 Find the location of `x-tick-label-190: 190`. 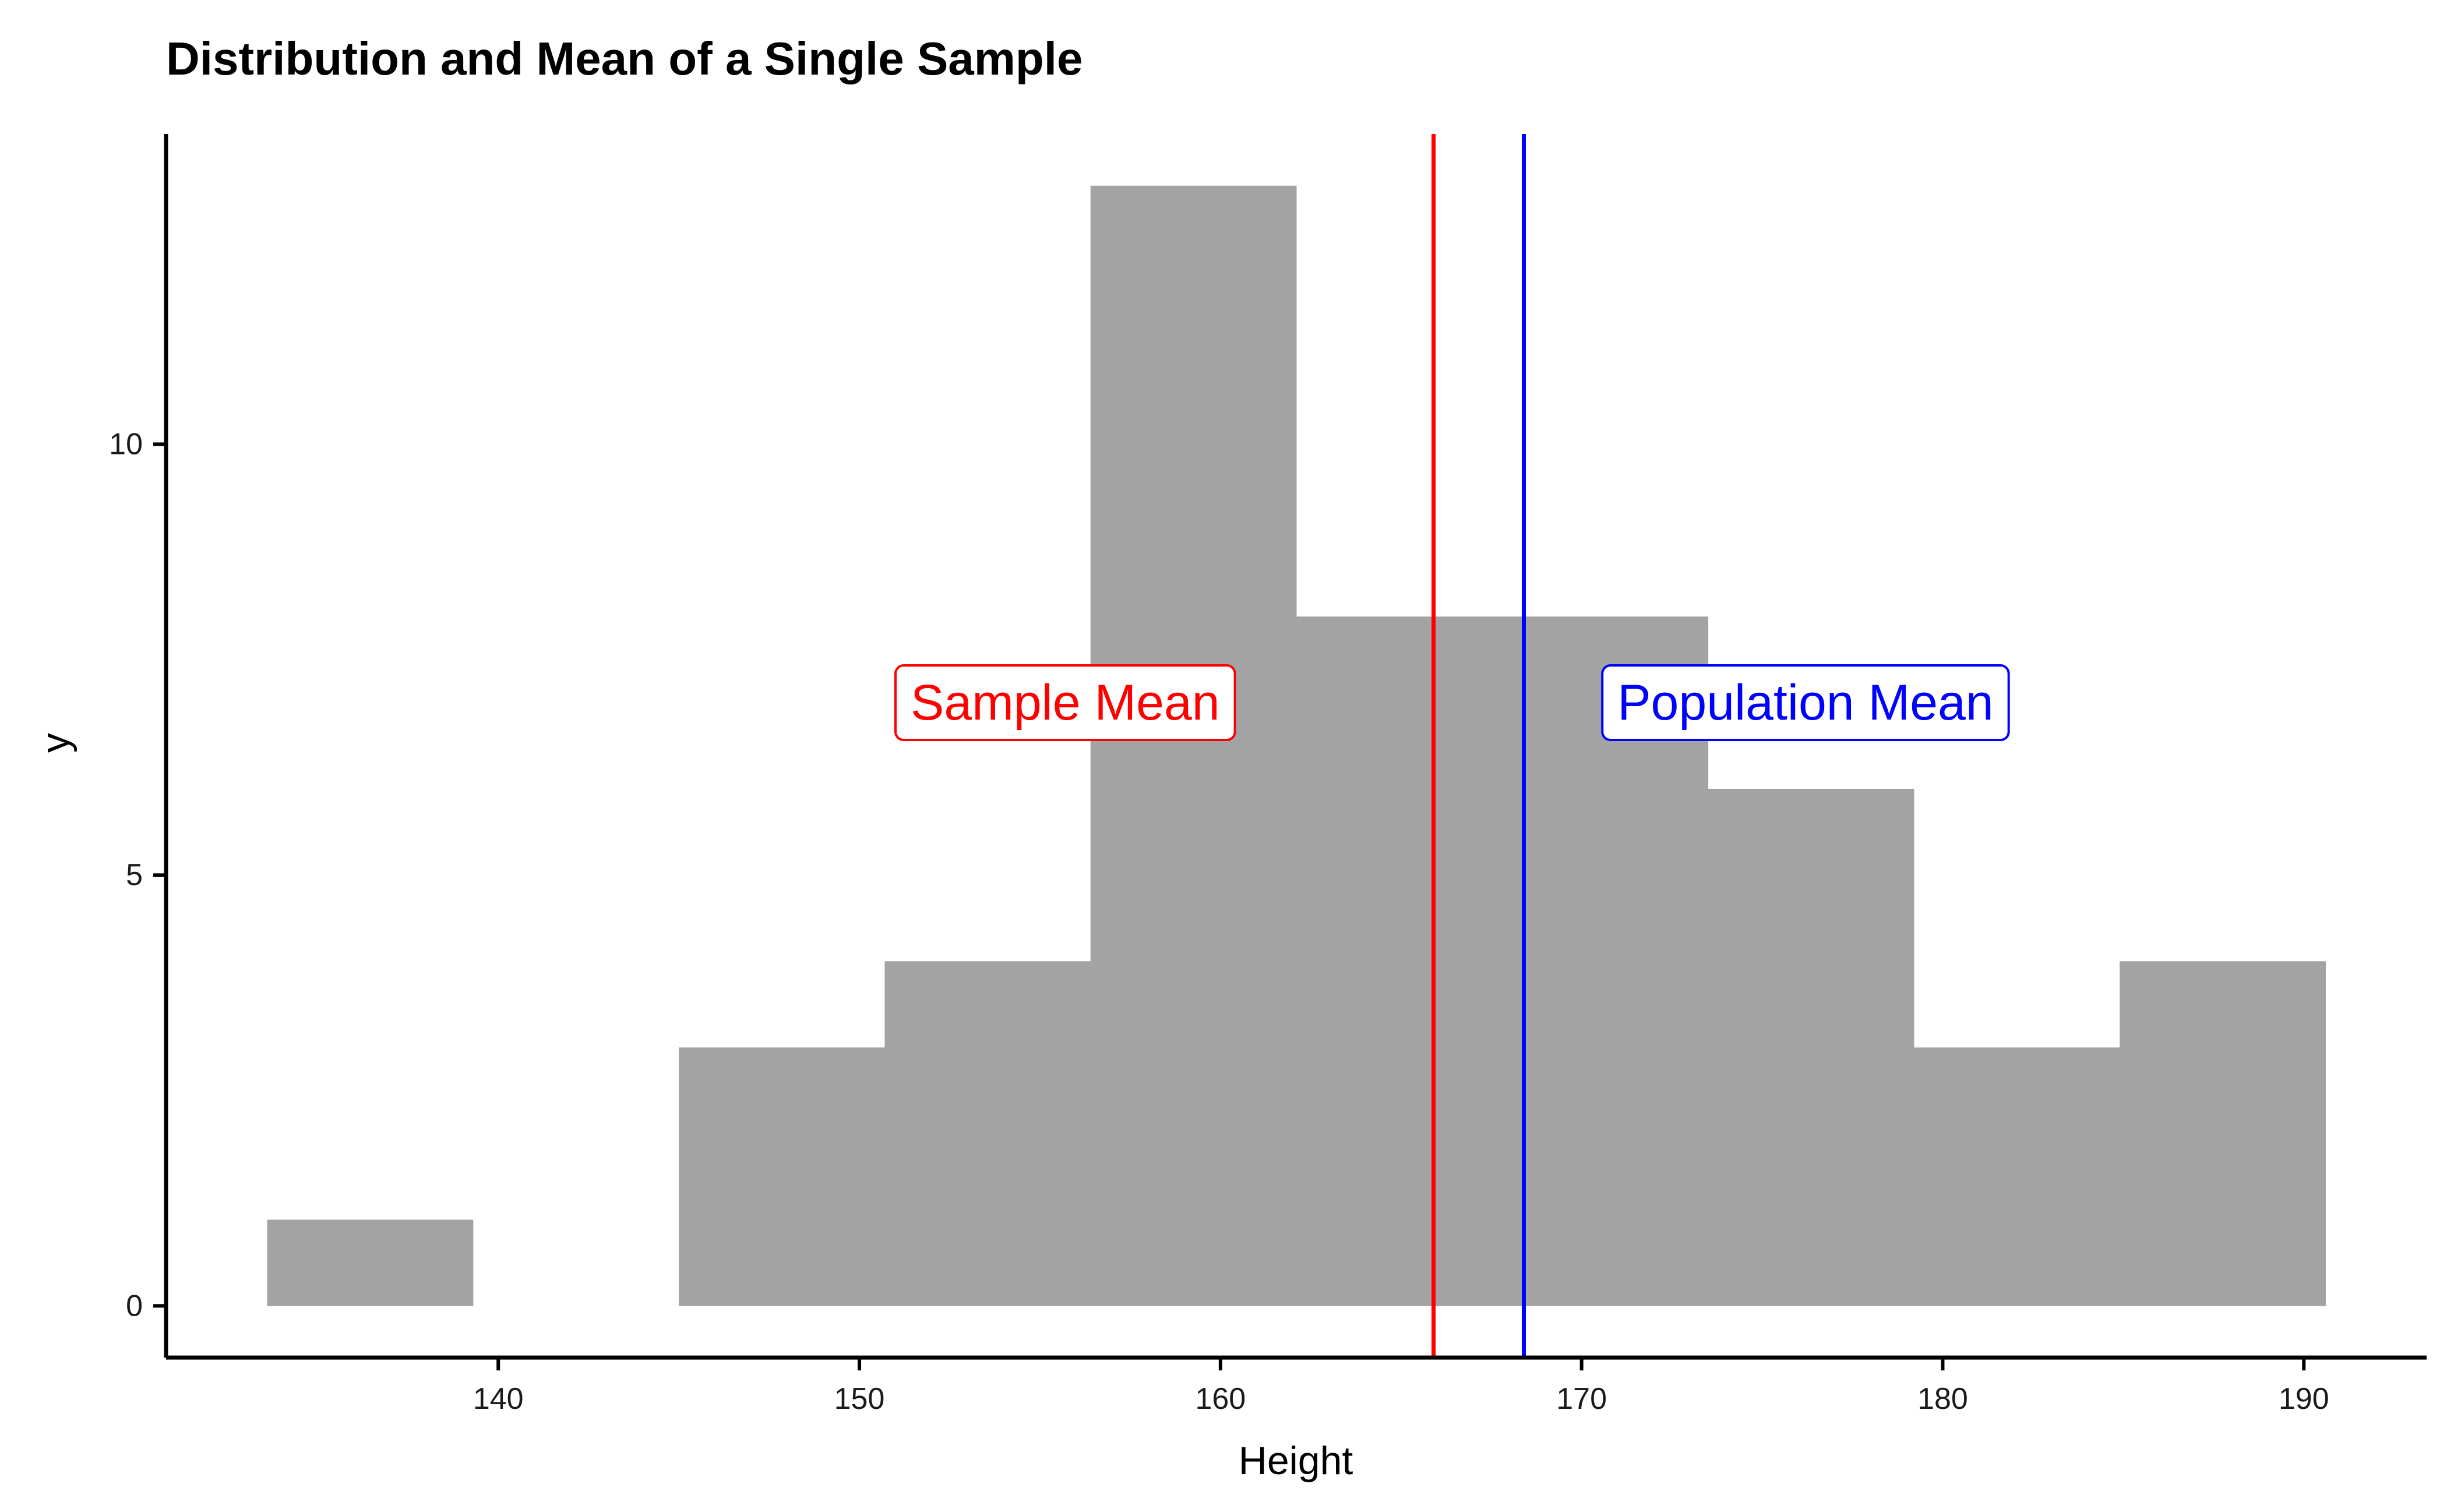

x-tick-label-190: 190 is located at coordinates (2304, 1399).